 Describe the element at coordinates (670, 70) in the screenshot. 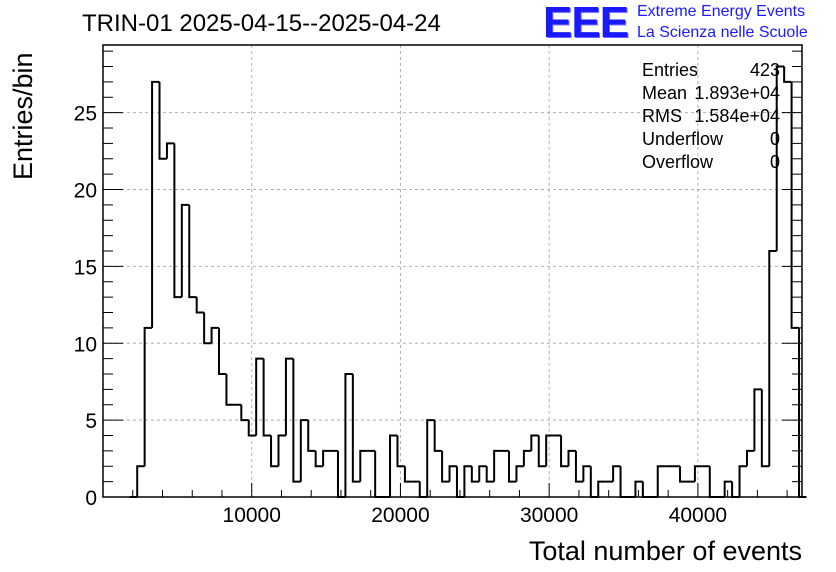

I see `stat-entries-label: Entries` at that location.